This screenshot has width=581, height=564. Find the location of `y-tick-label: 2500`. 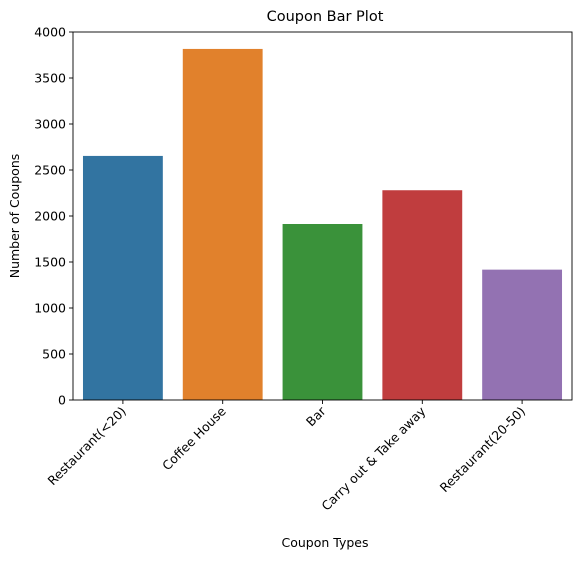

y-tick-label: 2500 is located at coordinates (50, 170).